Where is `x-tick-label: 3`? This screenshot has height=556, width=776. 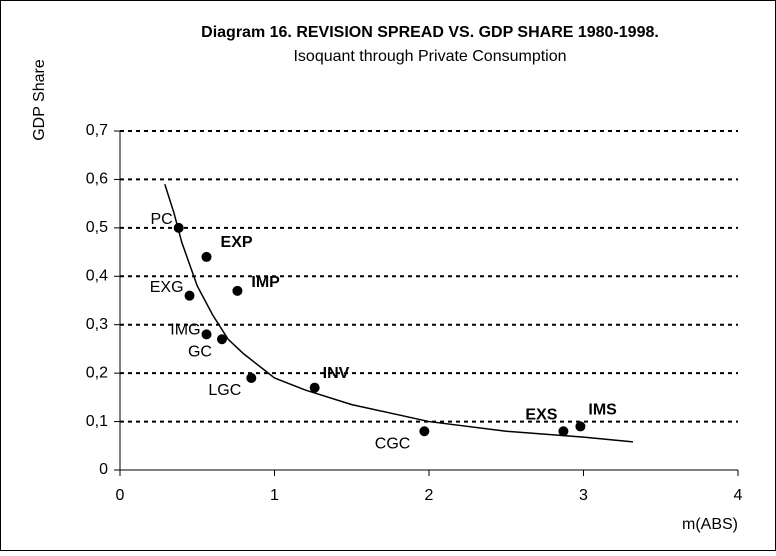
x-tick-label: 3 is located at coordinates (583, 495).